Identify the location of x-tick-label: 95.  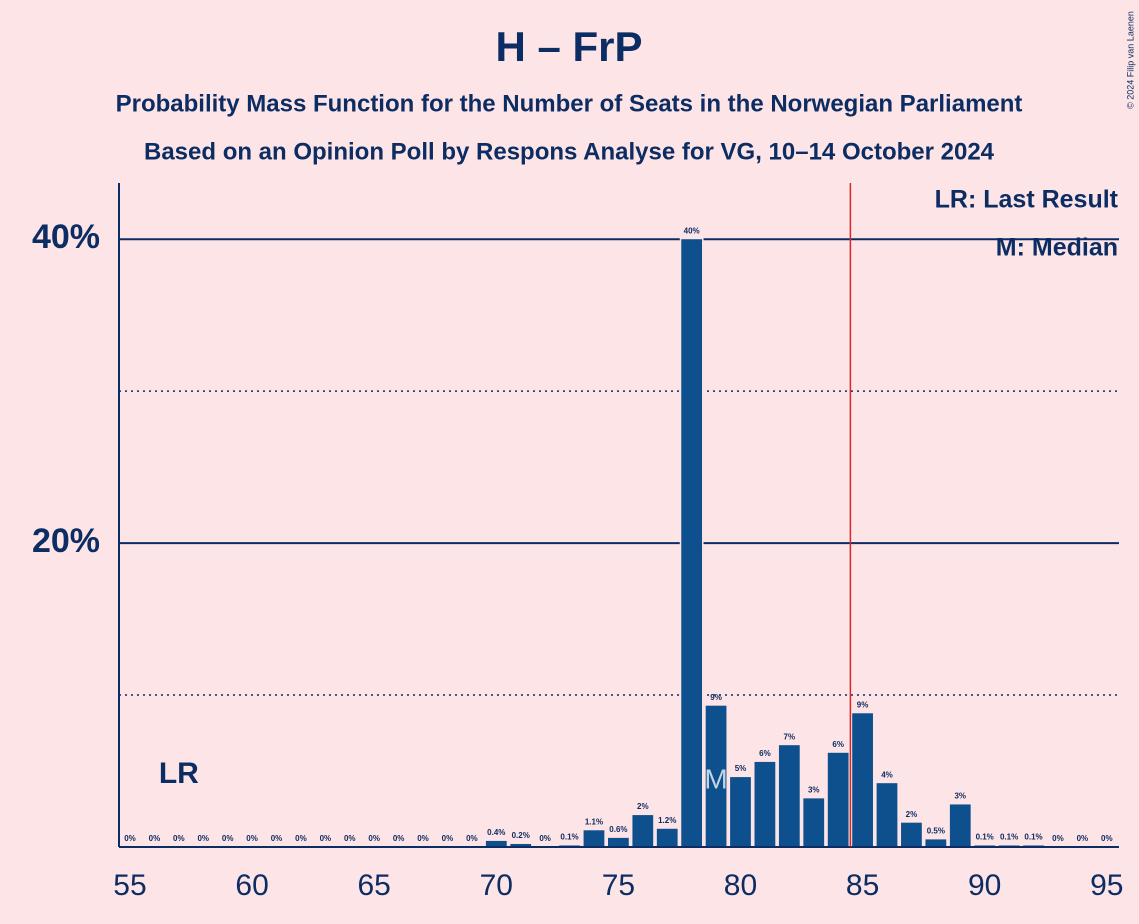
(1106, 885).